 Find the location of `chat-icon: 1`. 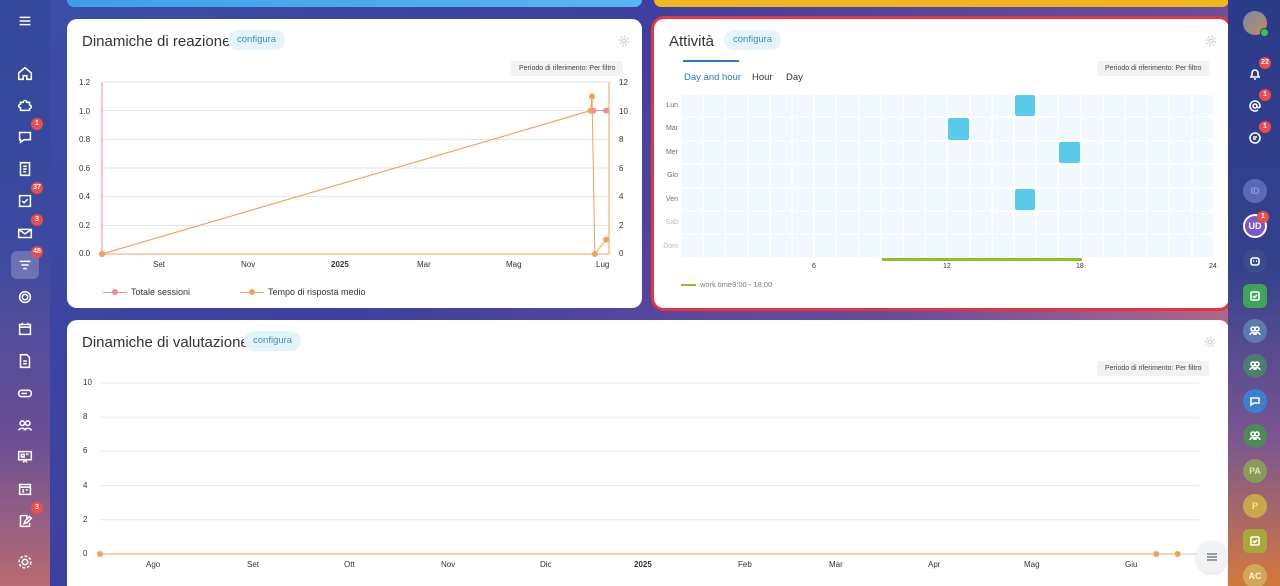

chat-icon: 1 is located at coordinates (27, 134).